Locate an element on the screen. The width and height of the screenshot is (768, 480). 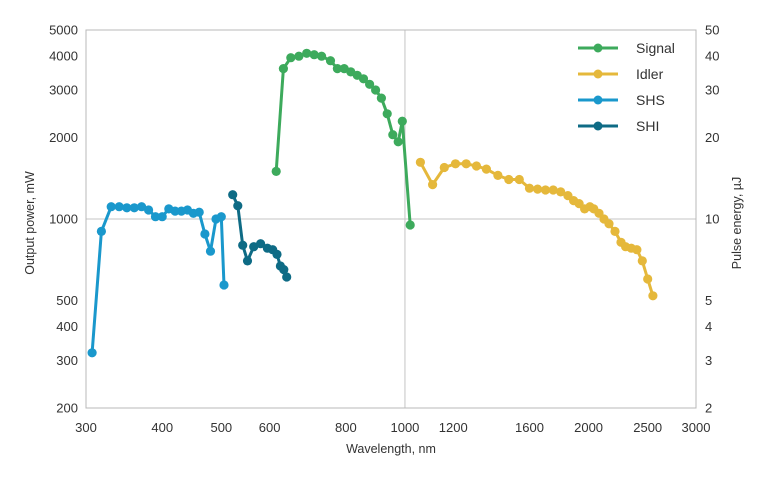
x-tick-label-2500: 2500 is located at coordinates (647, 427).